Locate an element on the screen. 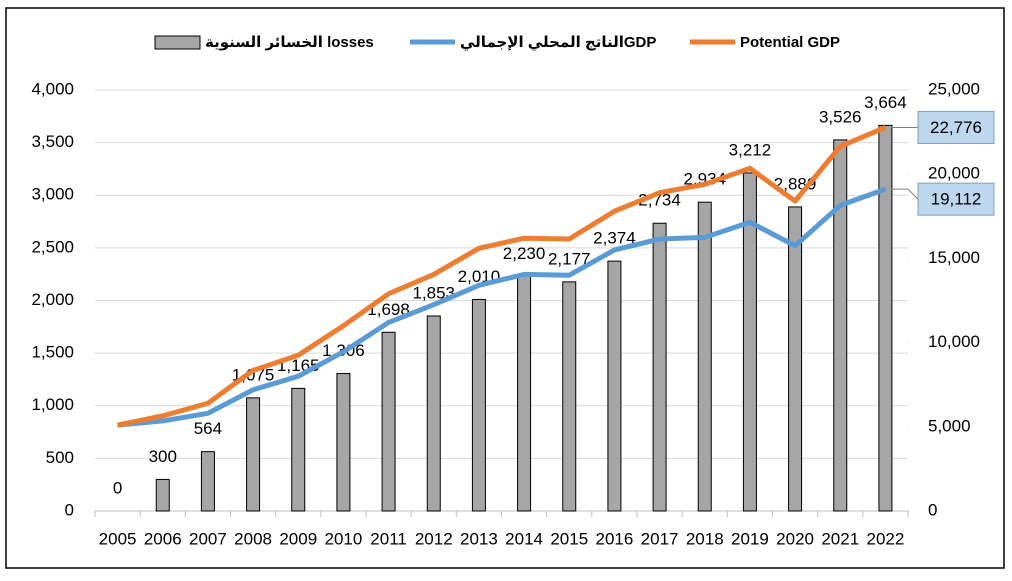  y2-tick-label: 10,000 is located at coordinates (954, 341).